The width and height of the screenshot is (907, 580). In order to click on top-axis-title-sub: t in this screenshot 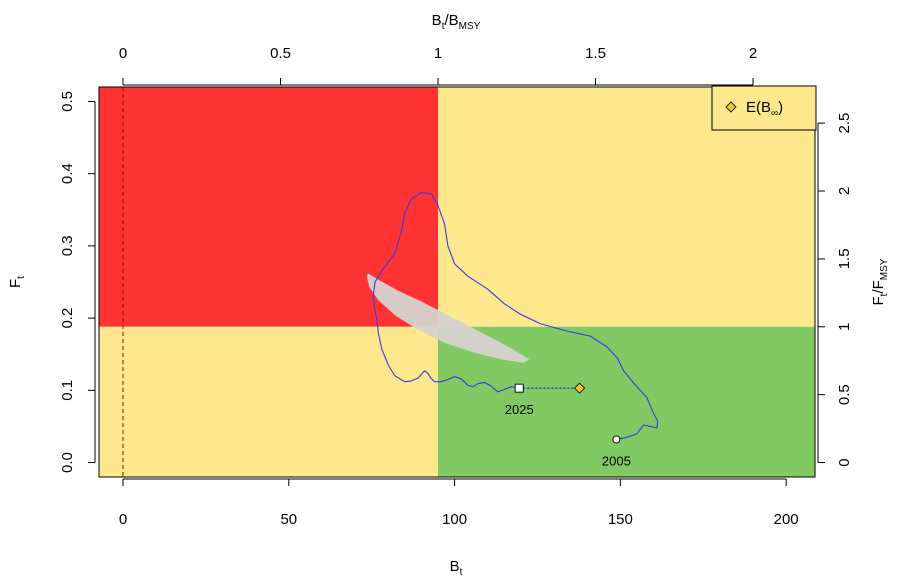, I will do `click(443, 26)`.